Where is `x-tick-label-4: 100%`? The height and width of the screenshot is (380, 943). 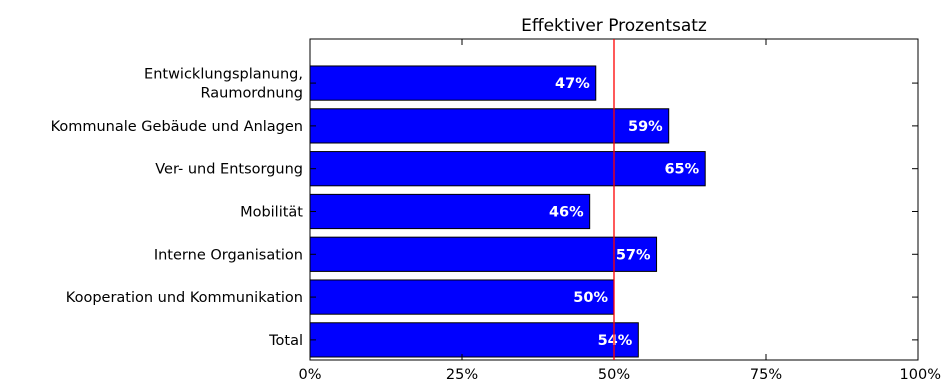 x-tick-label-4: 100% is located at coordinates (920, 373).